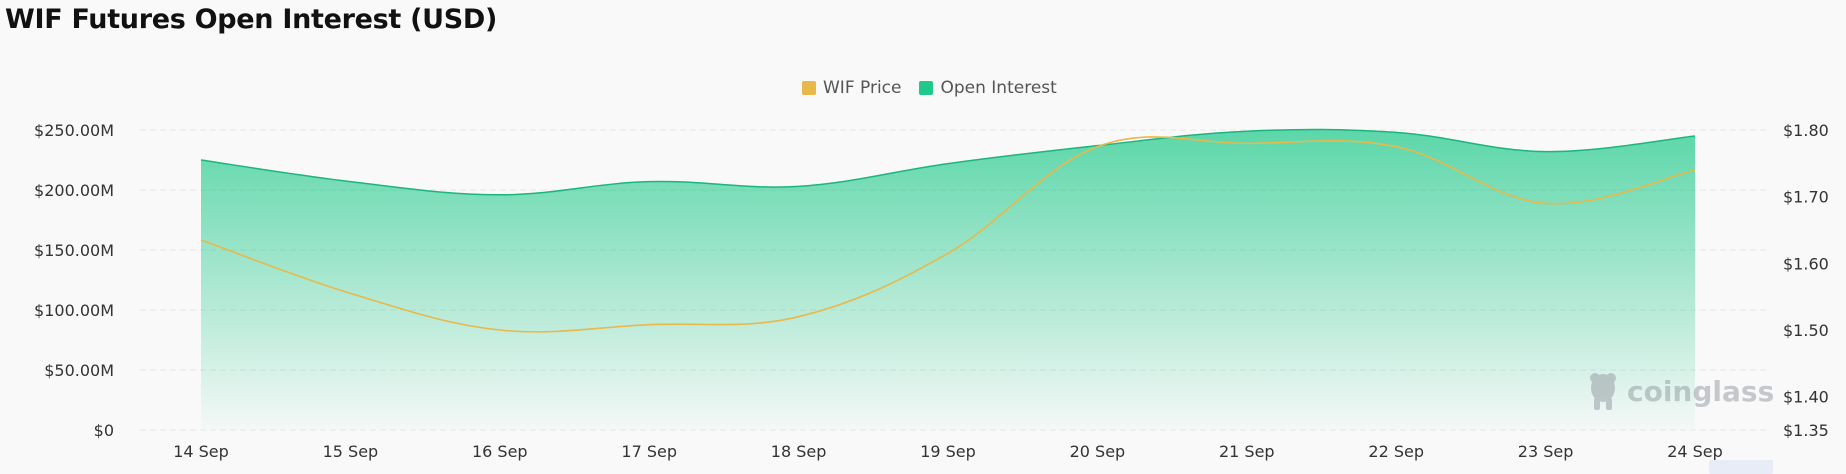 The height and width of the screenshot is (474, 1846). I want to click on x-tick-6: 20 Sep, so click(1098, 451).